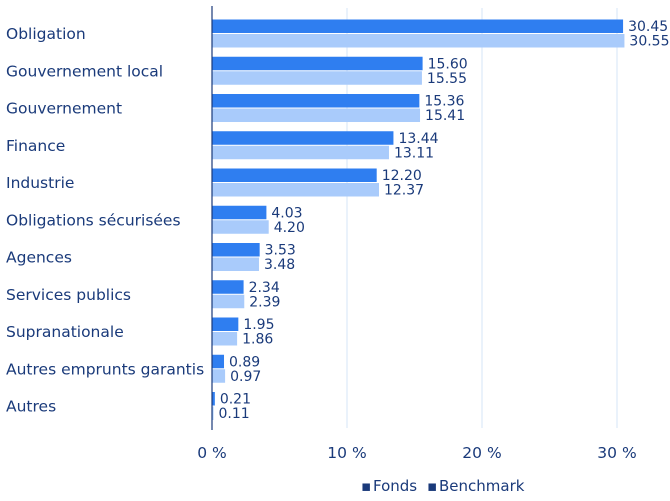  Describe the element at coordinates (64, 109) in the screenshot. I see `category-label: Gouvernement` at that location.